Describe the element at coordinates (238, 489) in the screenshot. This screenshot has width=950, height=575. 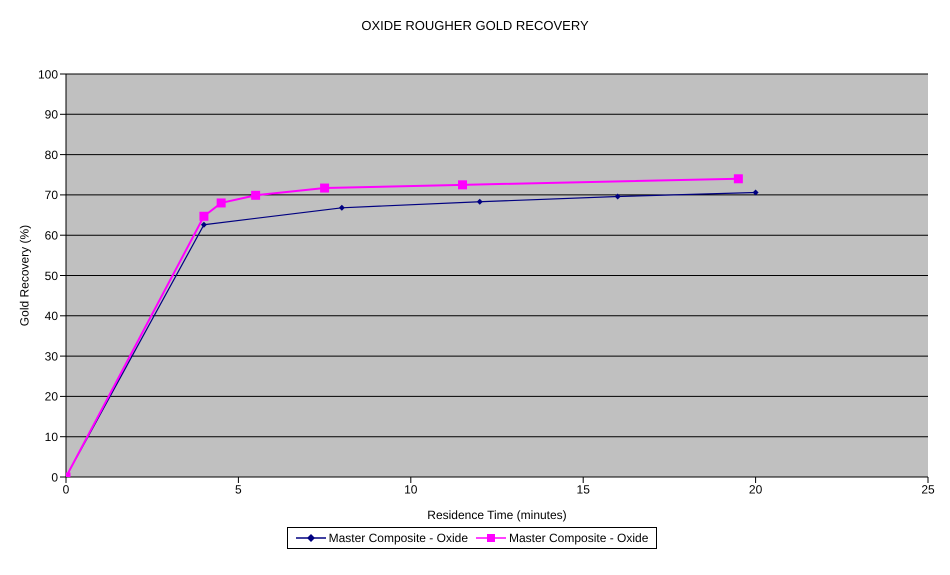
I see `x-tick-label: 5` at that location.